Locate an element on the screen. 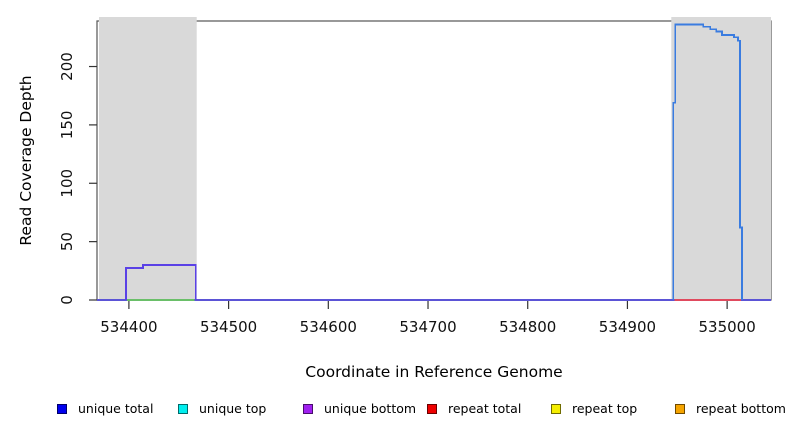 The height and width of the screenshot is (432, 792). legend-item-repeat-bottom: repeat bottom is located at coordinates (730, 409).